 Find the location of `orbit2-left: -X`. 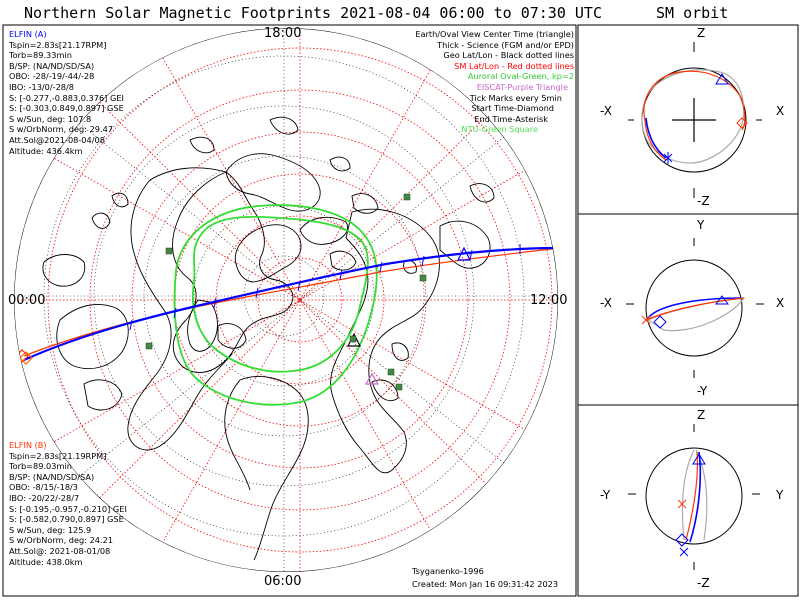

orbit2-left: -X is located at coordinates (606, 303).